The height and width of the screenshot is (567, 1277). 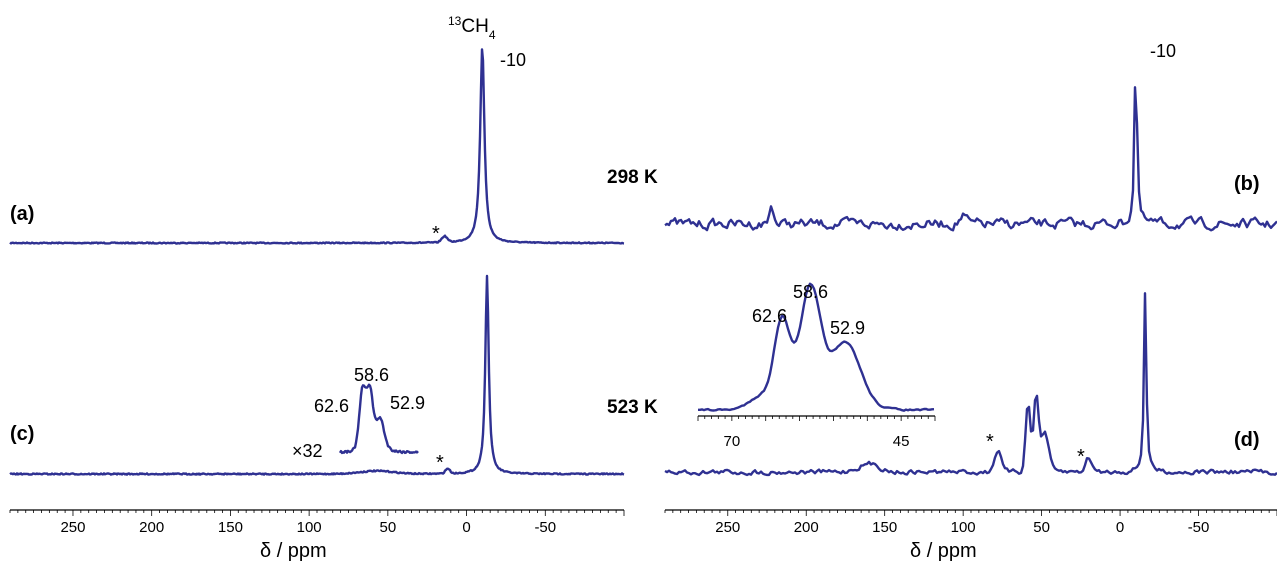 What do you see at coordinates (436, 234) in the screenshot?
I see `sideband-a: *` at bounding box center [436, 234].